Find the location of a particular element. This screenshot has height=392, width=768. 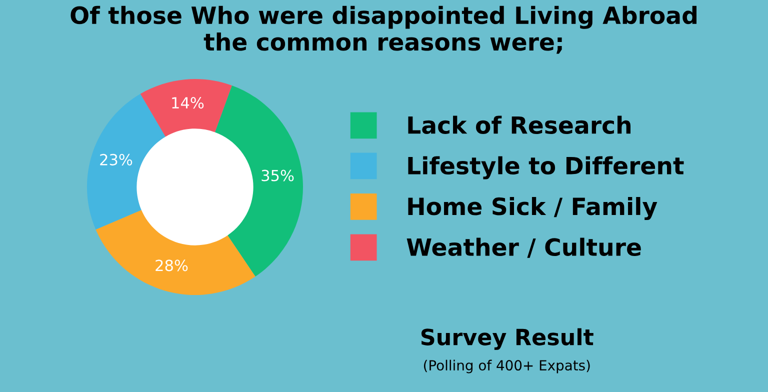

data-label: 14% is located at coordinates (188, 103).